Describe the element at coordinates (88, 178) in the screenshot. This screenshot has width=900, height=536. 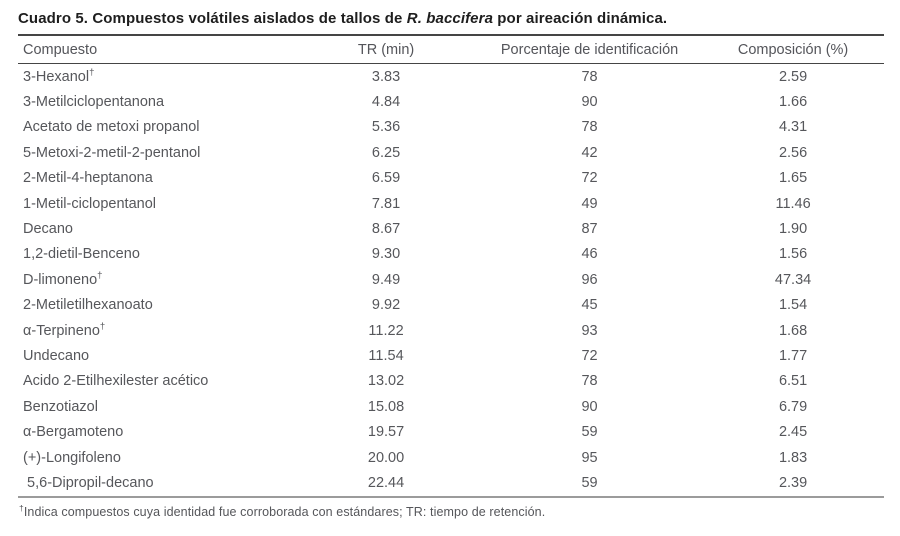
I see `compound-name-cell: 2-Metil-4-heptanona` at that location.